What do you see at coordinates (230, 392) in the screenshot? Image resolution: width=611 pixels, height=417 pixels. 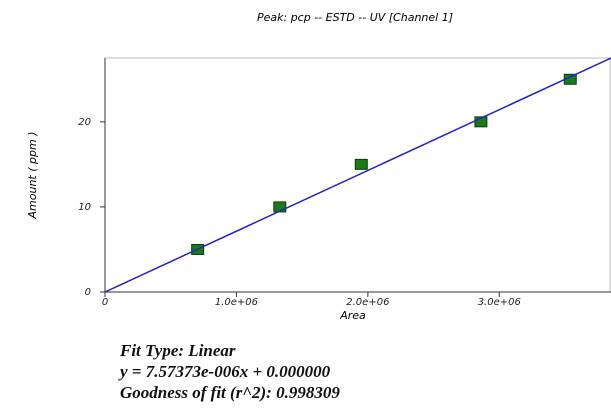 I see `fit-note: Goodness of fit (r^2): 0.998309` at bounding box center [230, 392].